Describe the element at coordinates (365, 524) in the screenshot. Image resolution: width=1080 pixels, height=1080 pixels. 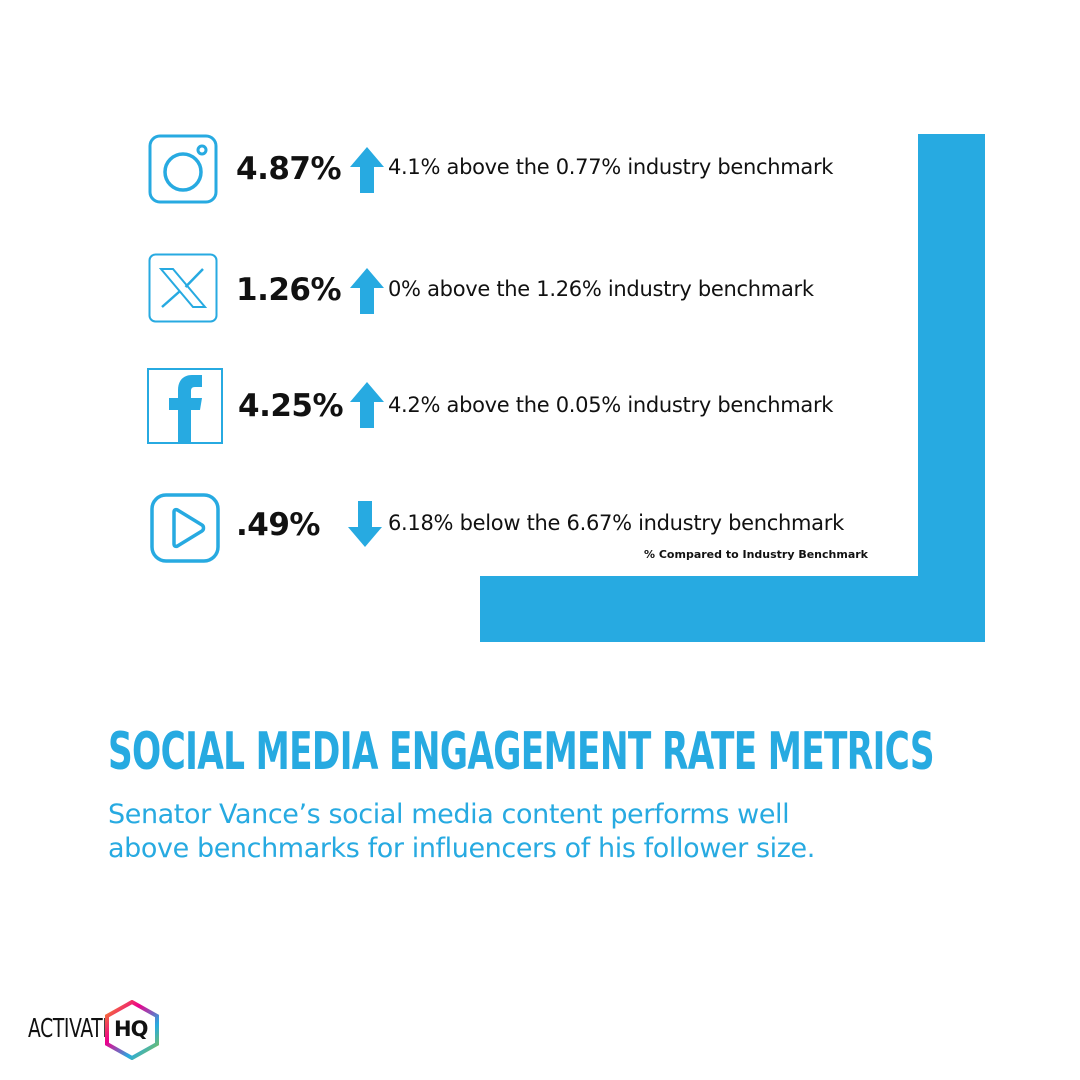
I see `arrow-down-icon` at that location.